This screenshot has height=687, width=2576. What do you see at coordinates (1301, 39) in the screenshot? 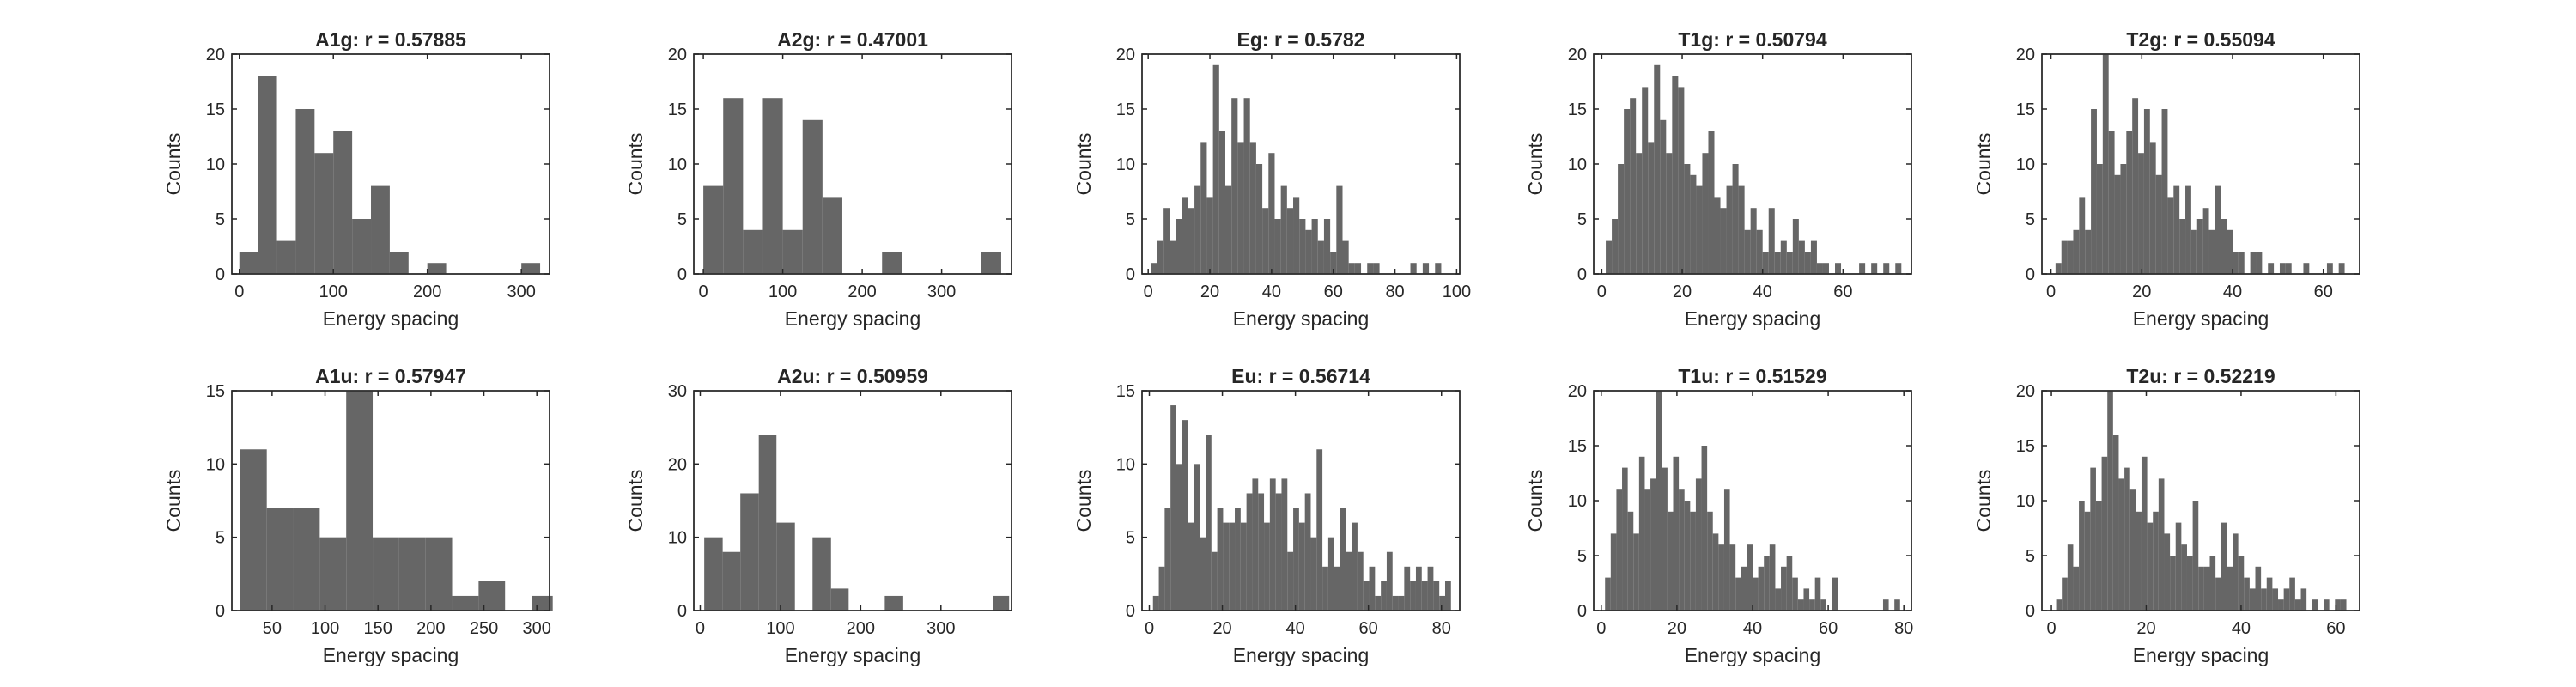
I see `panel-title: Eg: r = 0.5782` at bounding box center [1301, 39].